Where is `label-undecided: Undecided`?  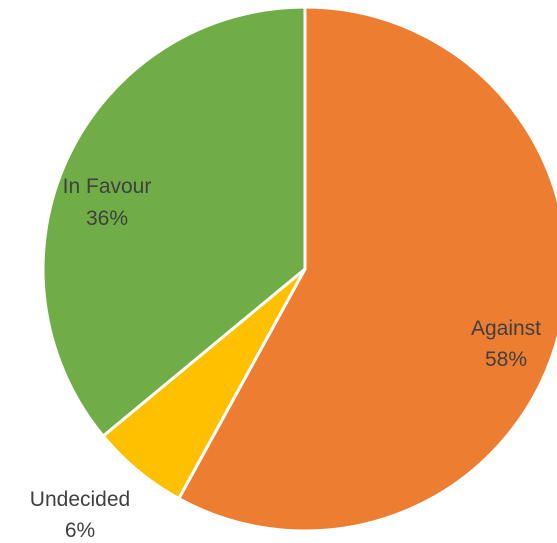 label-undecided: Undecided is located at coordinates (80, 499).